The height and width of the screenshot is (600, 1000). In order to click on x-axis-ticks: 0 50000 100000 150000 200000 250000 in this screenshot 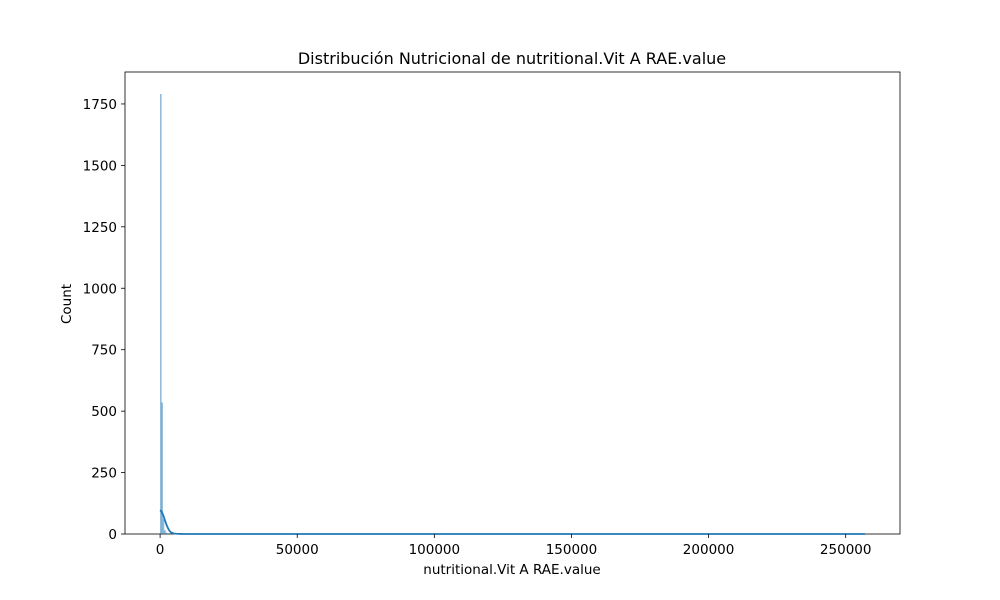, I will do `click(514, 546)`.